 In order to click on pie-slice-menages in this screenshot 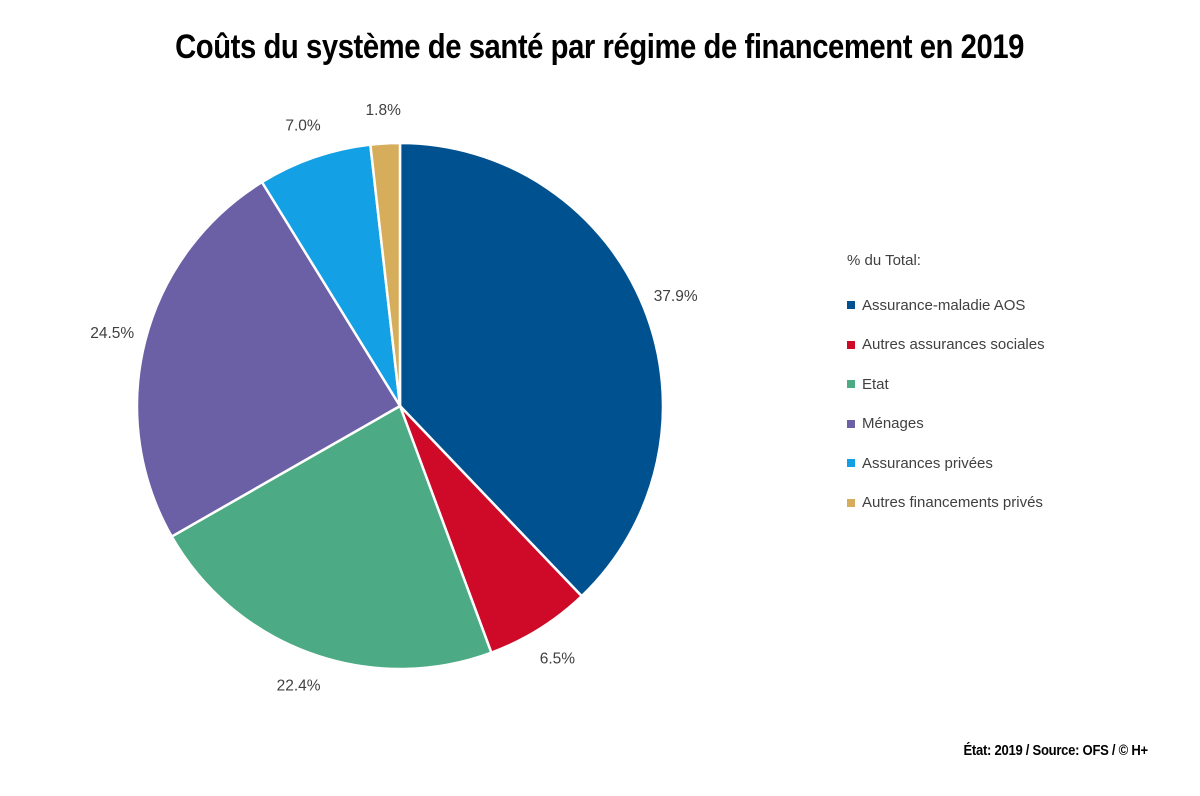, I will do `click(268, 359)`.